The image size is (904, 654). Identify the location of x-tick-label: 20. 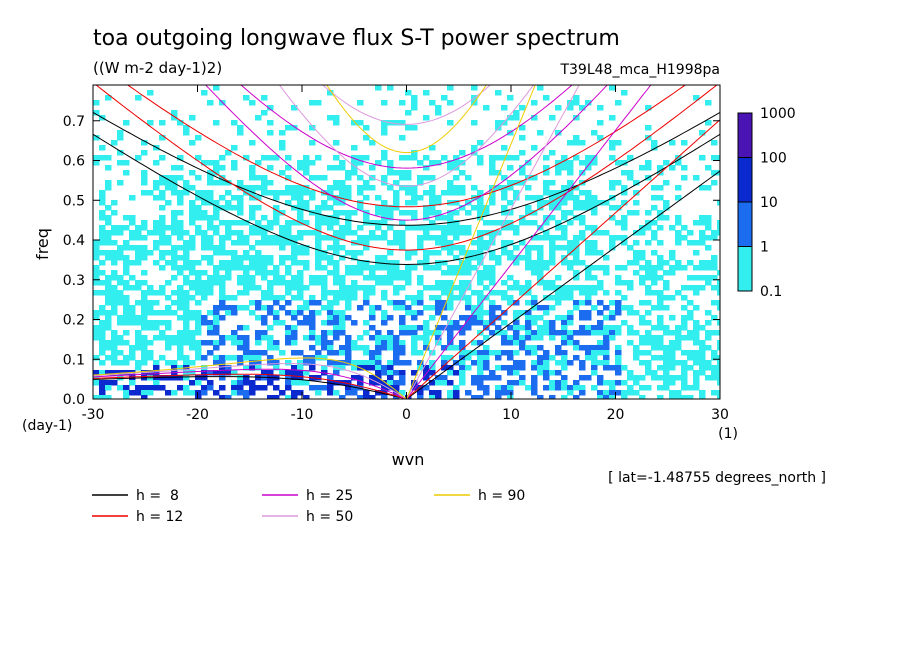
(616, 415).